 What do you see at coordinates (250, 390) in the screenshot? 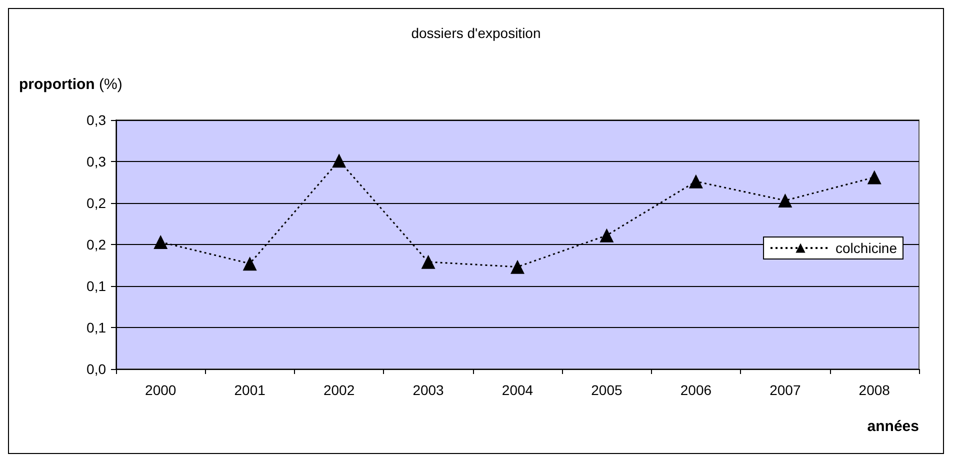
I see `x-tick-label: 2001` at bounding box center [250, 390].